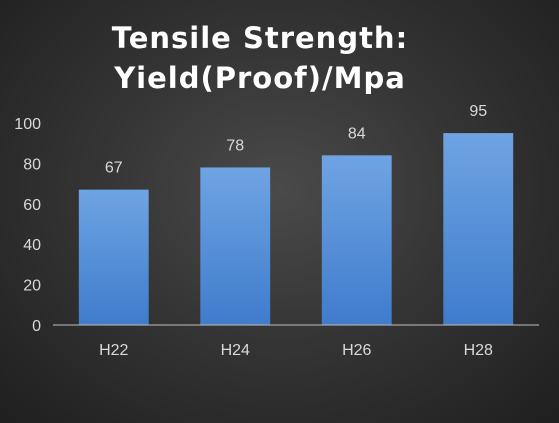 This screenshot has height=423, width=559. I want to click on data-label: 84, so click(357, 133).